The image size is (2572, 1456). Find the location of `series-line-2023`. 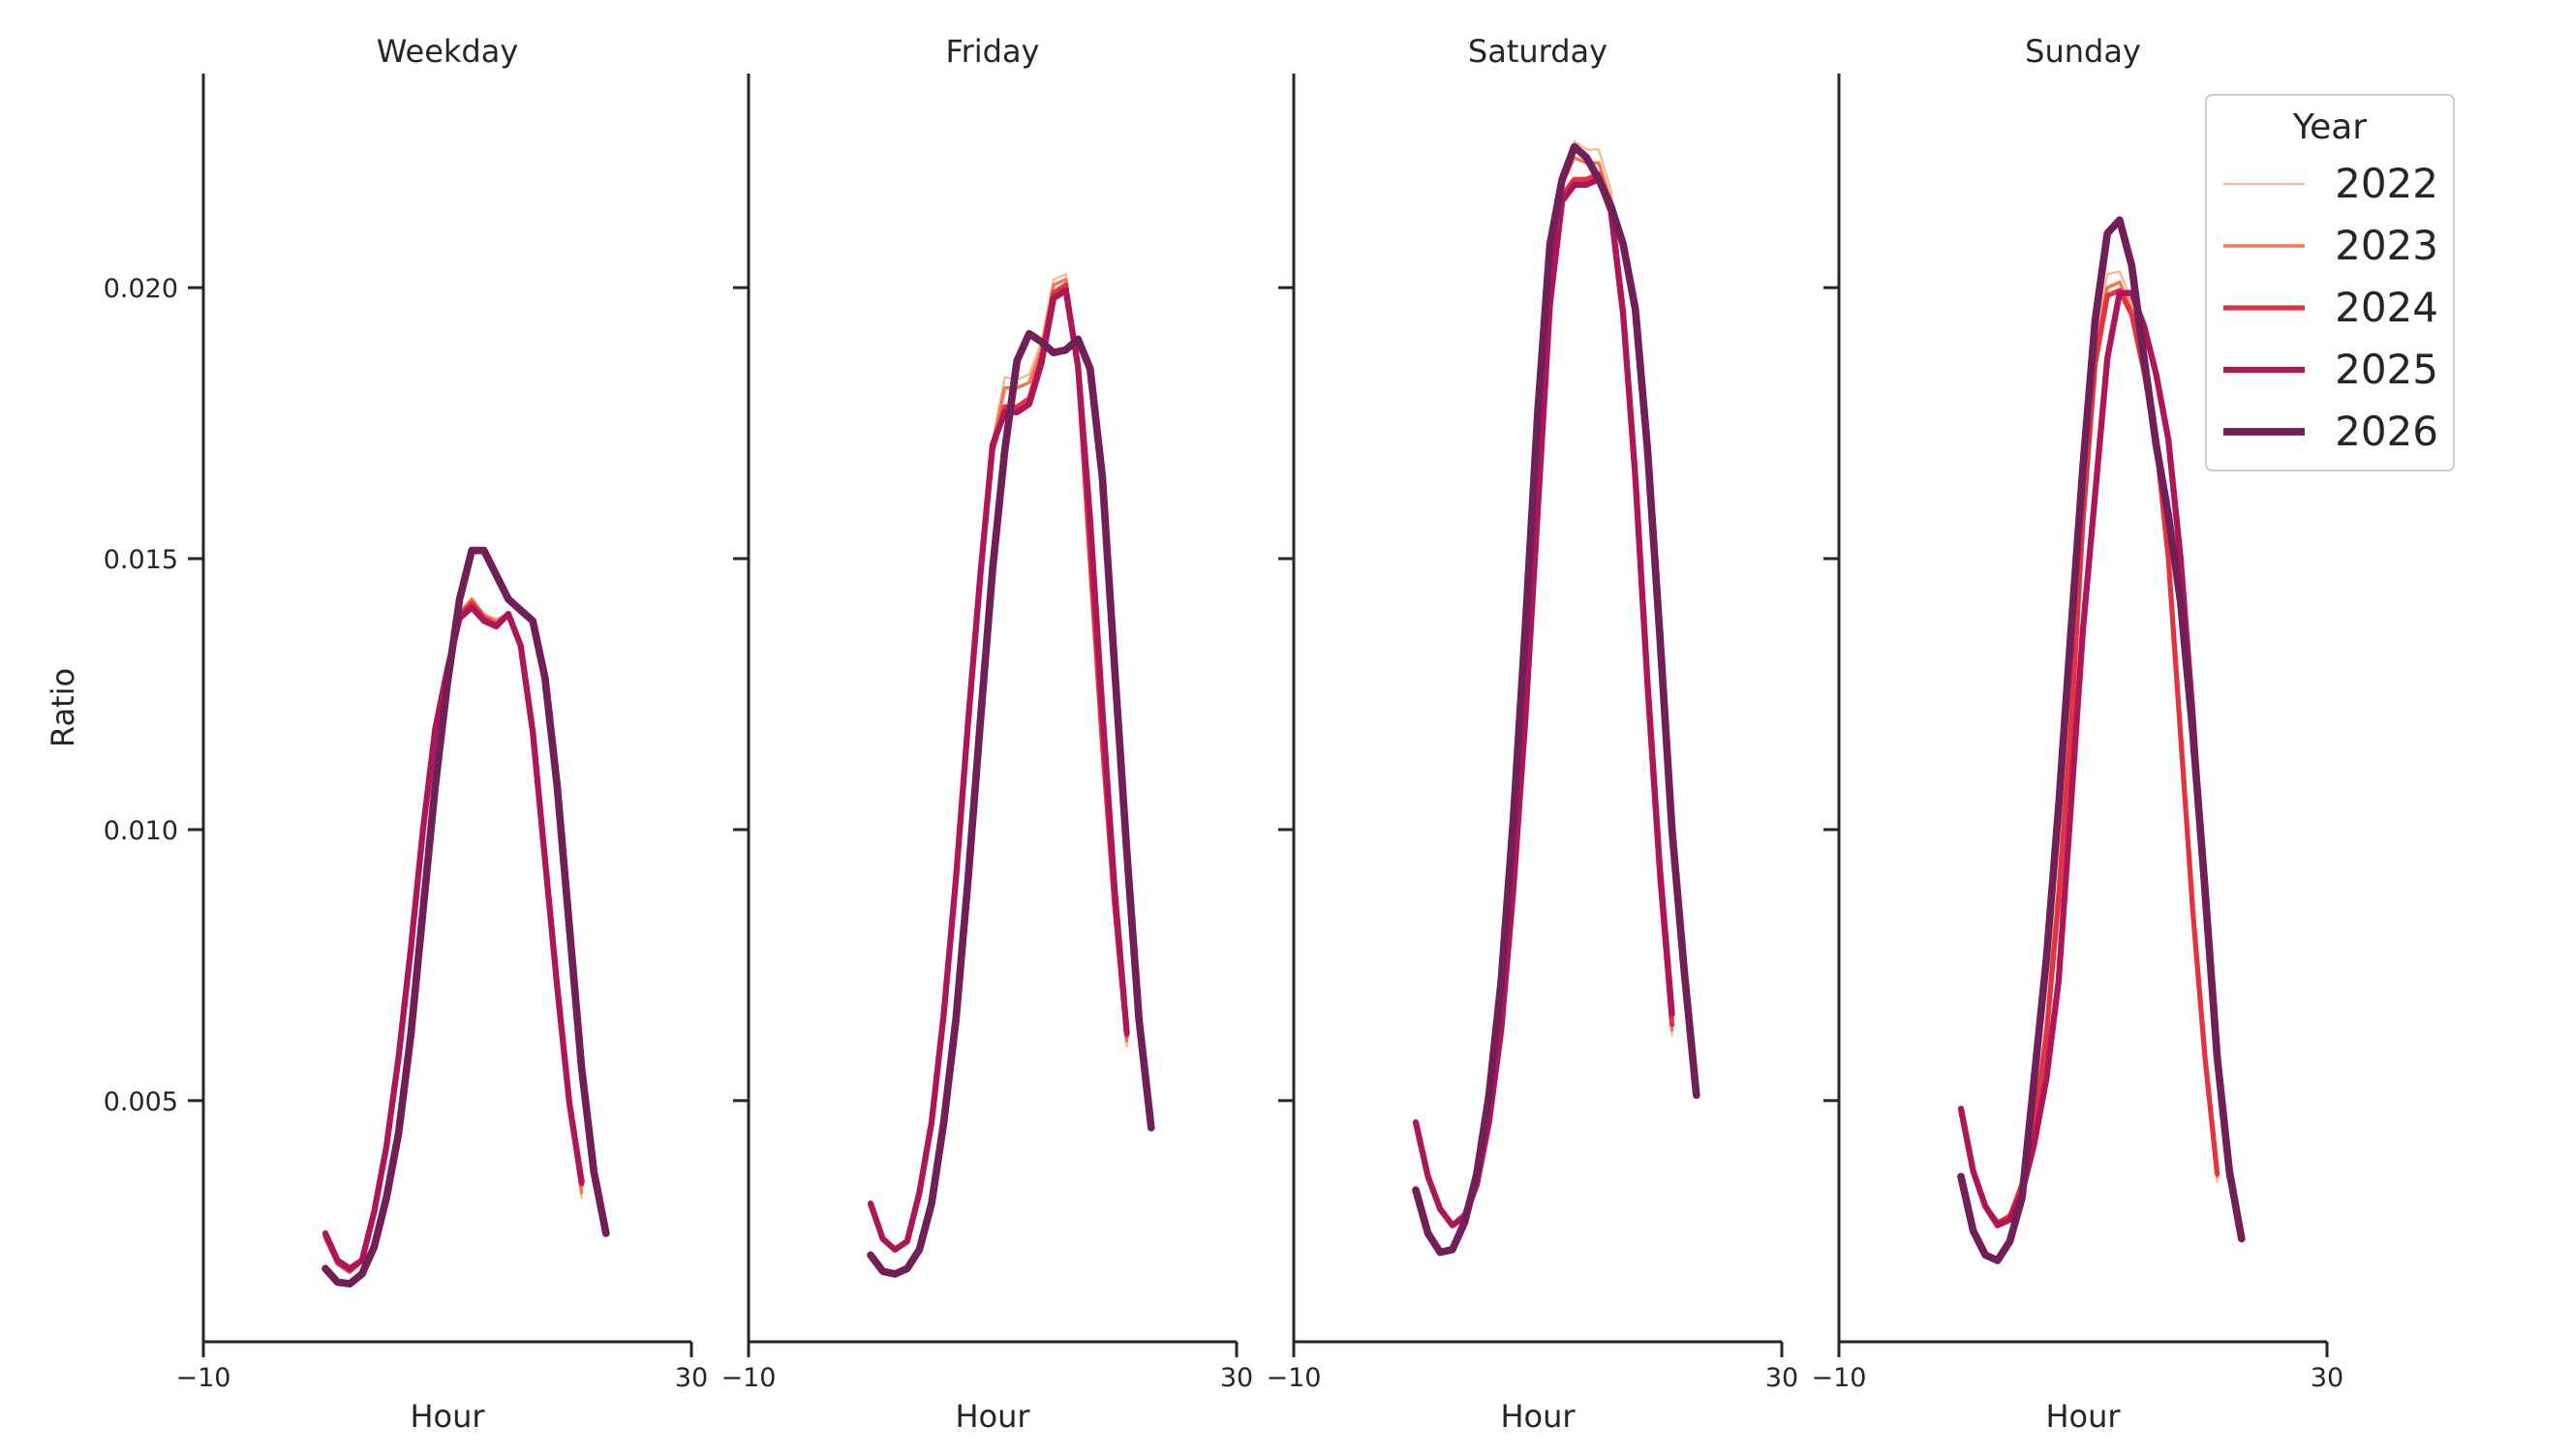

series-line-2023 is located at coordinates (453, 935).